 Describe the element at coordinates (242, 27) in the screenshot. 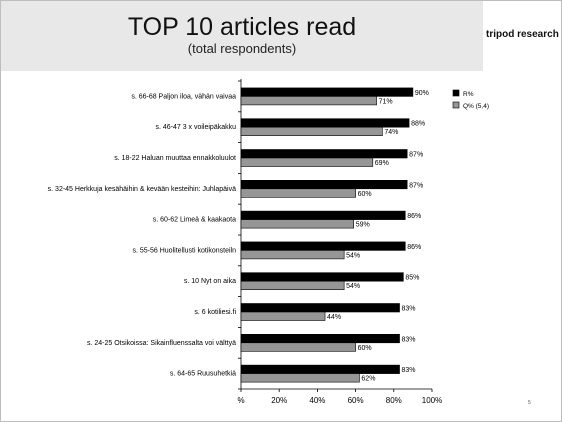

I see `chart-title: TOP 10 articles read` at that location.